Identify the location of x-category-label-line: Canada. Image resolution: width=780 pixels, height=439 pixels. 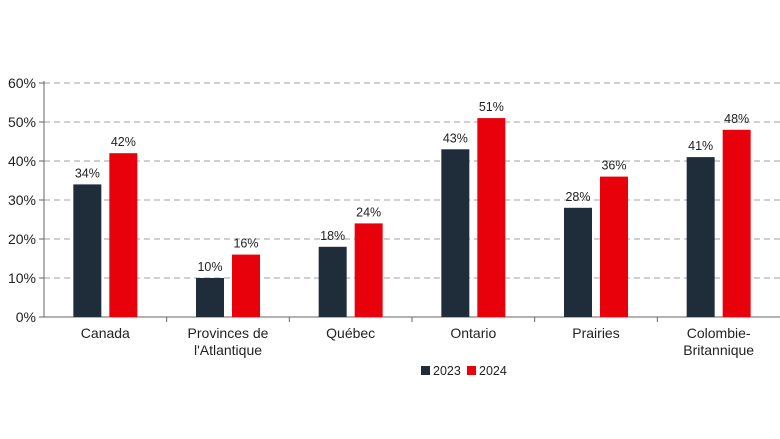
(105, 333).